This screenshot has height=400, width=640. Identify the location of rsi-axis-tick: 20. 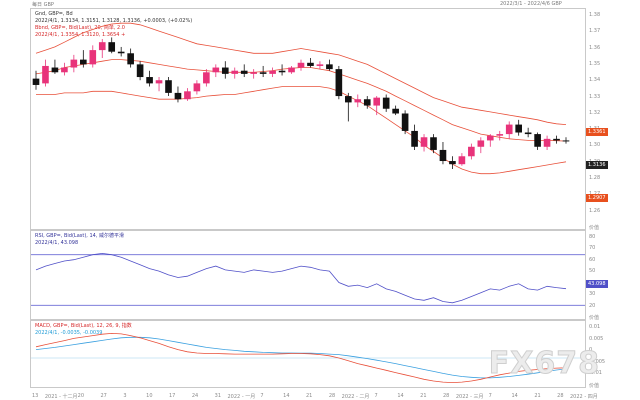
(592, 305).